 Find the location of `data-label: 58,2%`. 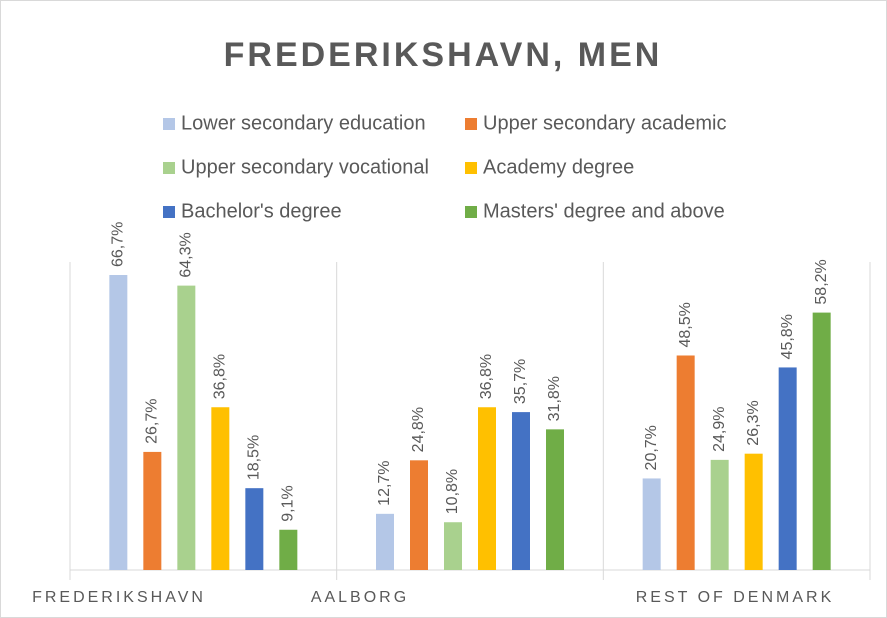

data-label: 58,2% is located at coordinates (821, 281).